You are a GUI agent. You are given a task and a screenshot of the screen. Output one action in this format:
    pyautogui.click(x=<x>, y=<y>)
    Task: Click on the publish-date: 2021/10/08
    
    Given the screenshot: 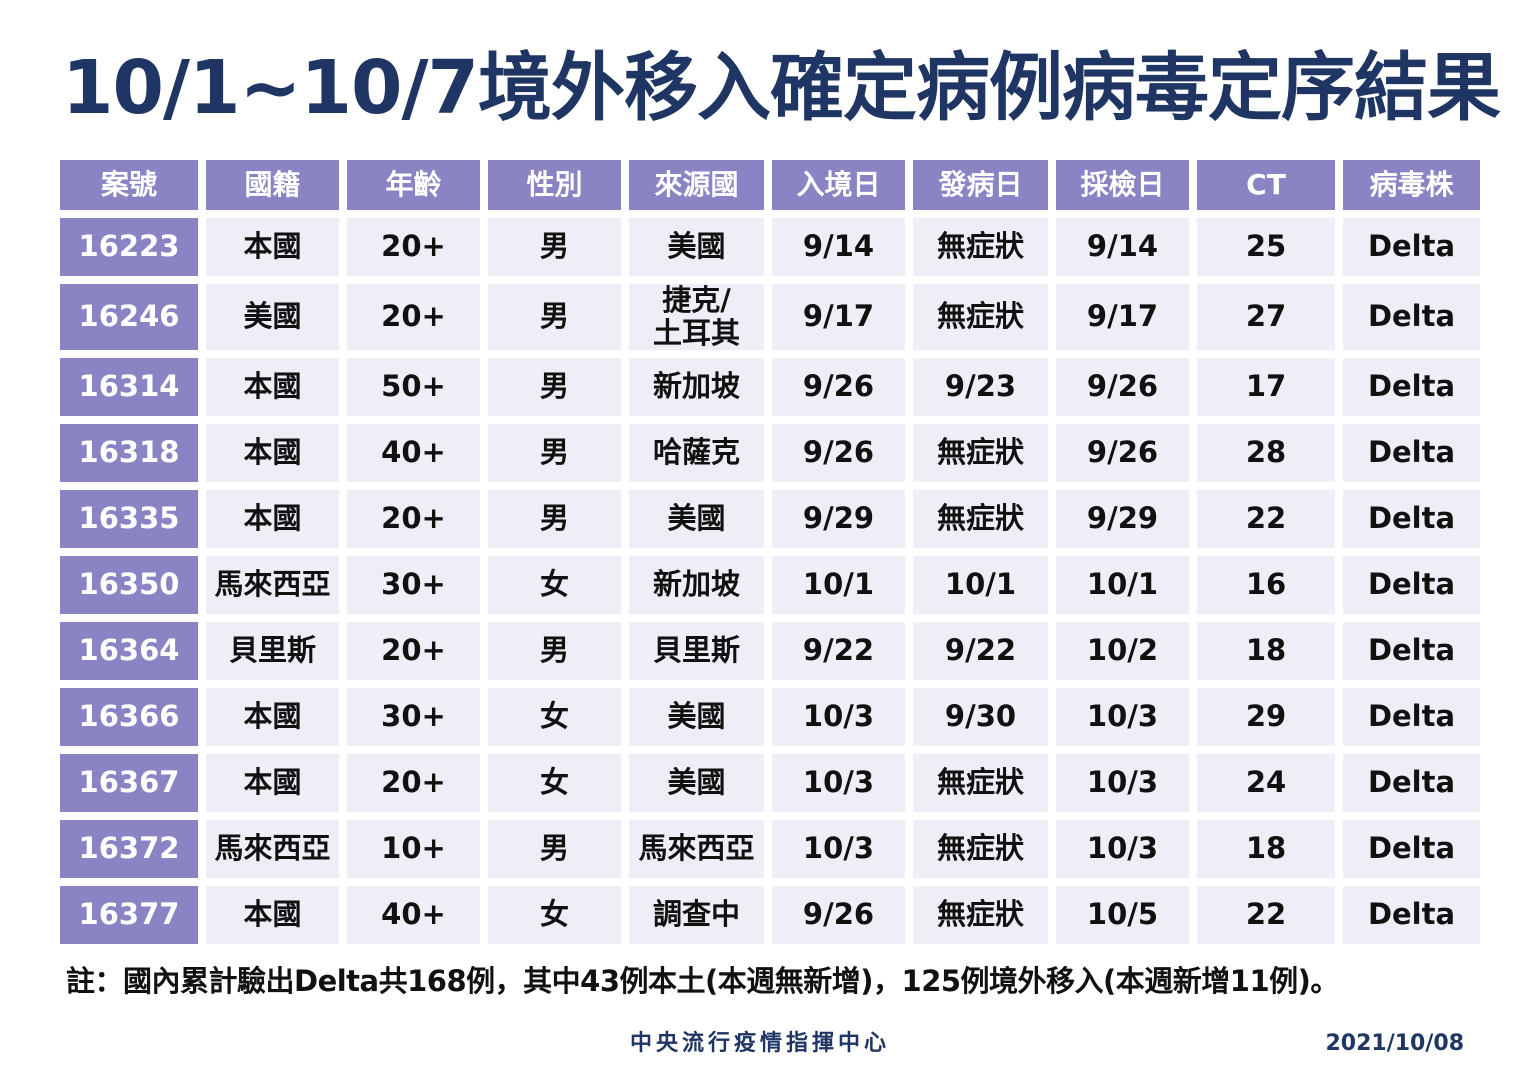 What is the action you would take?
    pyautogui.click(x=1394, y=1043)
    